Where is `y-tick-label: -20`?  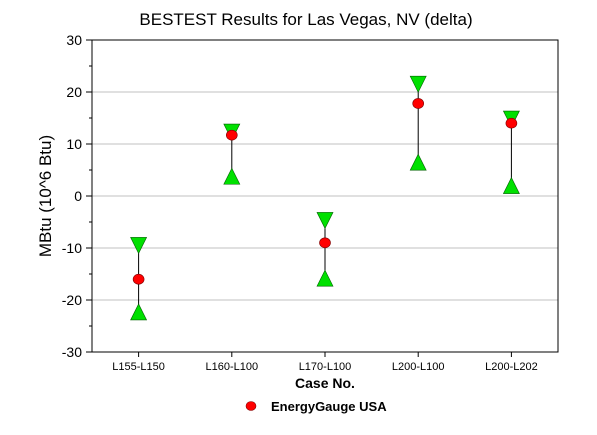 y-tick-label: -20 is located at coordinates (72, 300).